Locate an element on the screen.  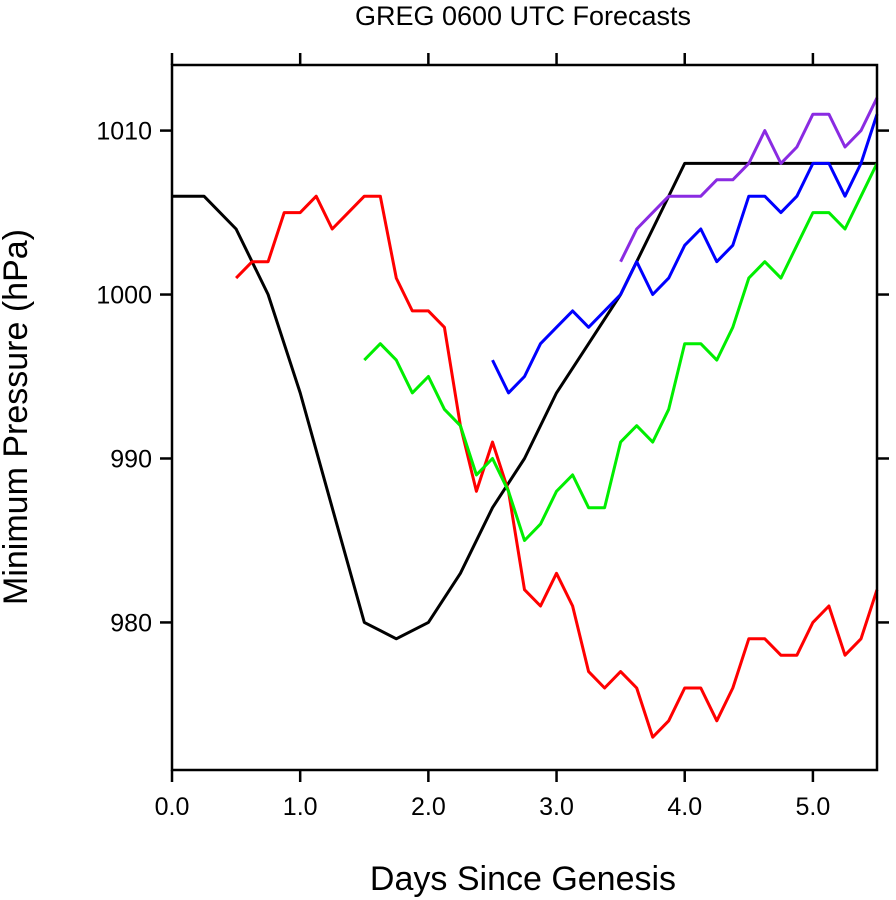
x-tick-label-0: 0.0 is located at coordinates (172, 807).